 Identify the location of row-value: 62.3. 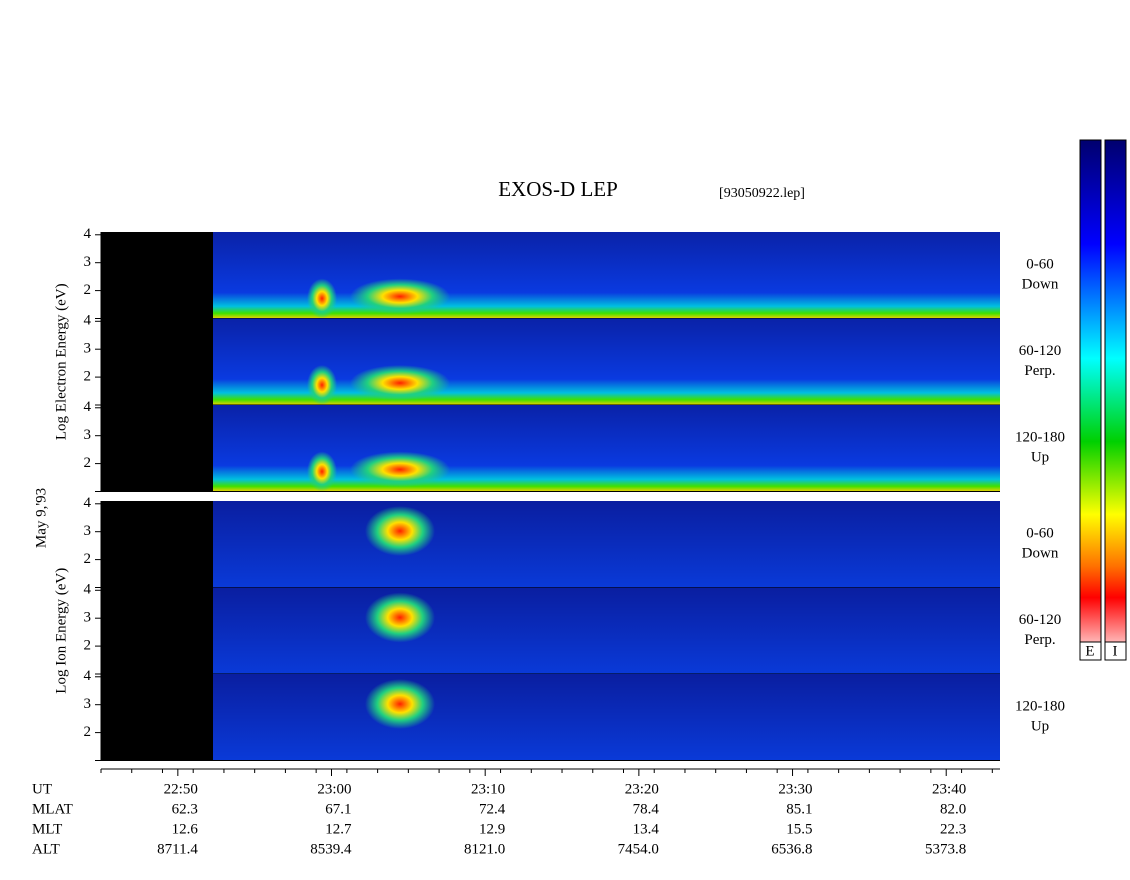
(185, 809).